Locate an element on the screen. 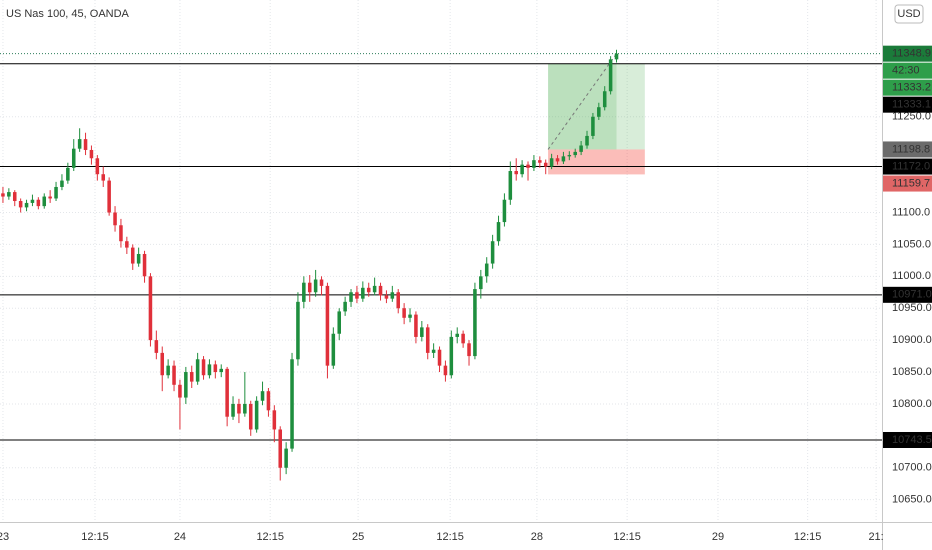 The width and height of the screenshot is (932, 550). y-tick-label: 10650.0 is located at coordinates (912, 500).